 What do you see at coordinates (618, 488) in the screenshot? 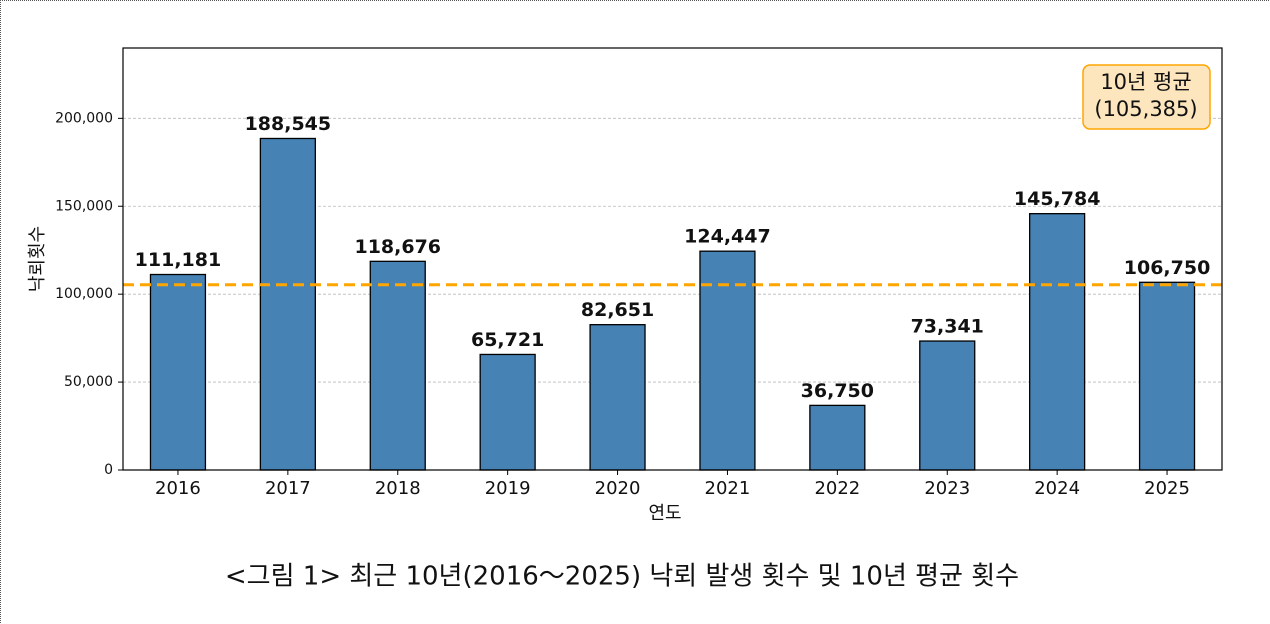
I see `x-tick-label: 2020` at bounding box center [618, 488].